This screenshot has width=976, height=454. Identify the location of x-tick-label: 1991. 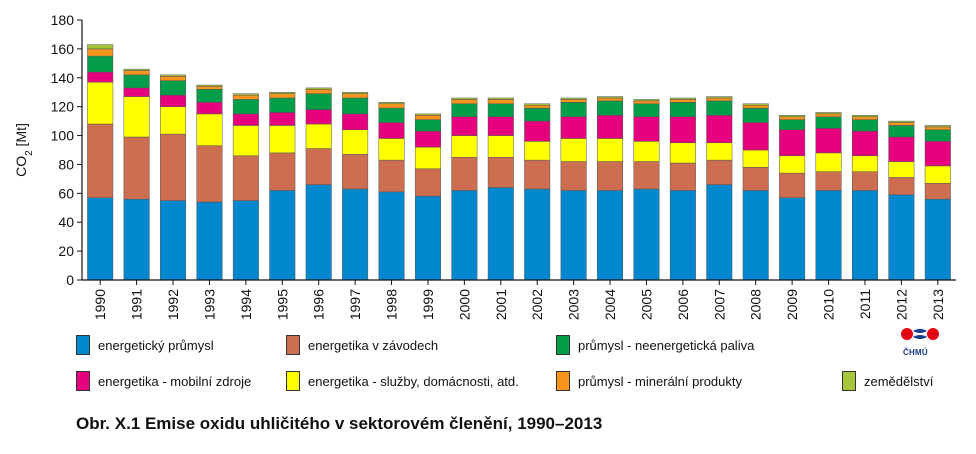
(137, 304).